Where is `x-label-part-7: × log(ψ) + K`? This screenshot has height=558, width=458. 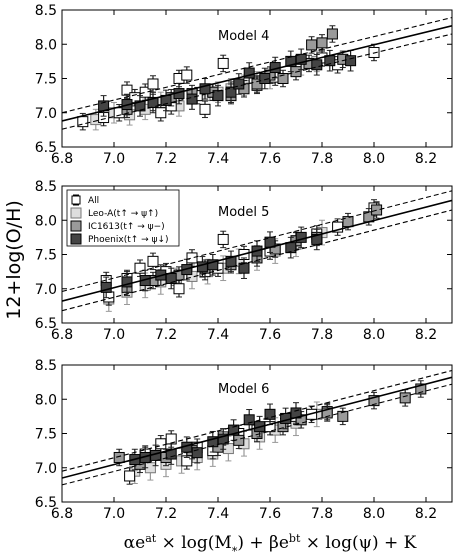
x-label-part-7: × log(ψ) + K is located at coordinates (358, 543).